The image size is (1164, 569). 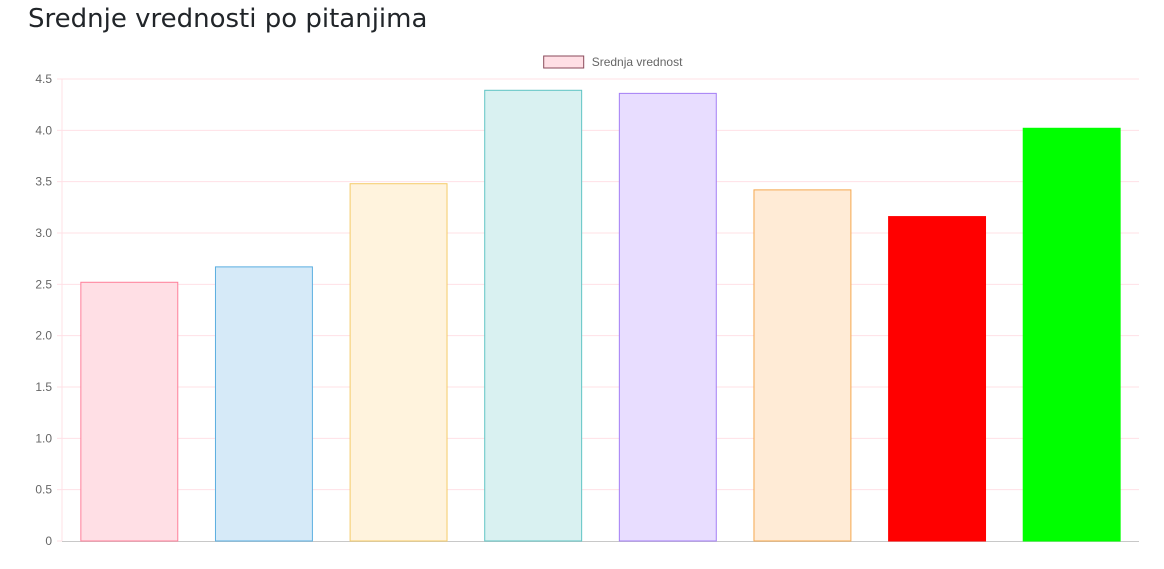 What do you see at coordinates (43, 130) in the screenshot?
I see `y-tick-label: 4.0` at bounding box center [43, 130].